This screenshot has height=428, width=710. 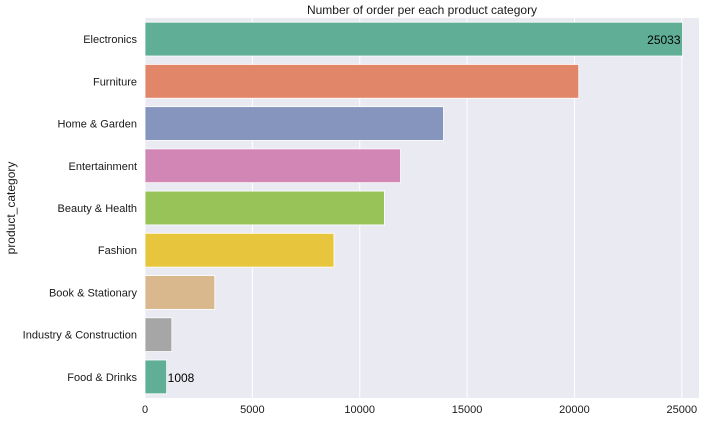 I want to click on x-tick-label: 20000, so click(x=574, y=410).